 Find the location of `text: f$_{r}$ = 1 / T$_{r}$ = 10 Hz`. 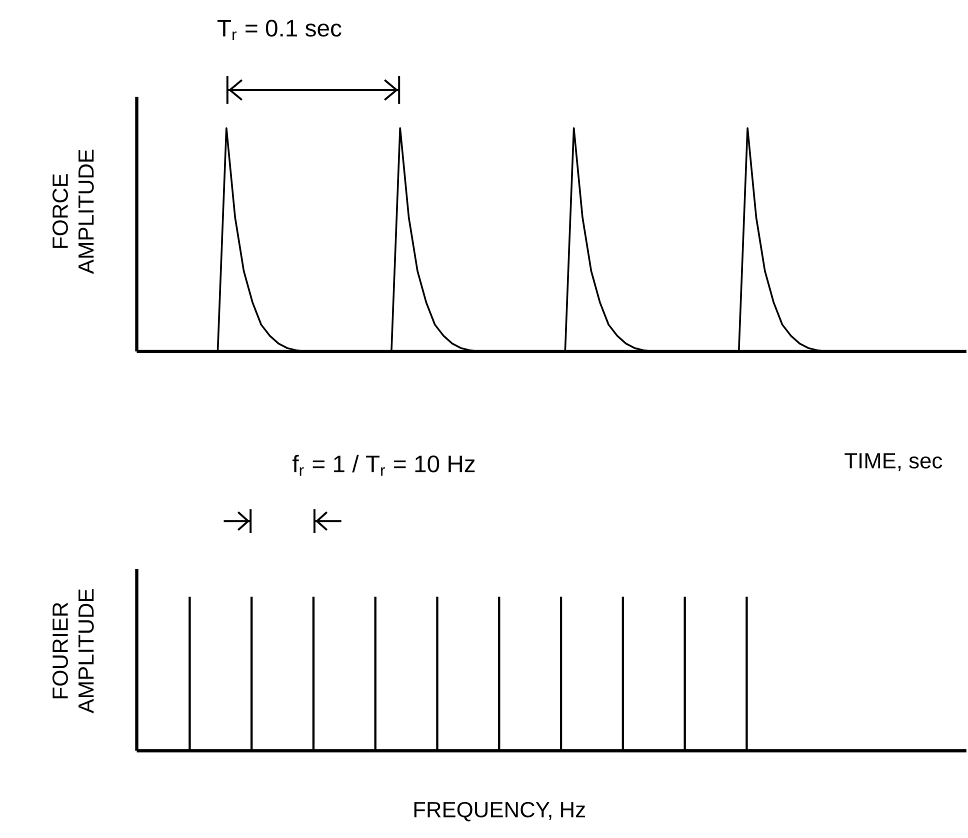

text: f$_{r}$ = 1 / T$_{r}$ = 10 Hz is located at coordinates (383, 465).